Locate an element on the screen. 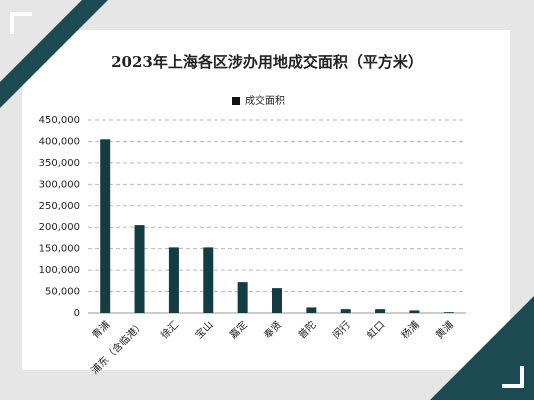 The height and width of the screenshot is (400, 534). y-tick-label: 0 is located at coordinates (77, 313).